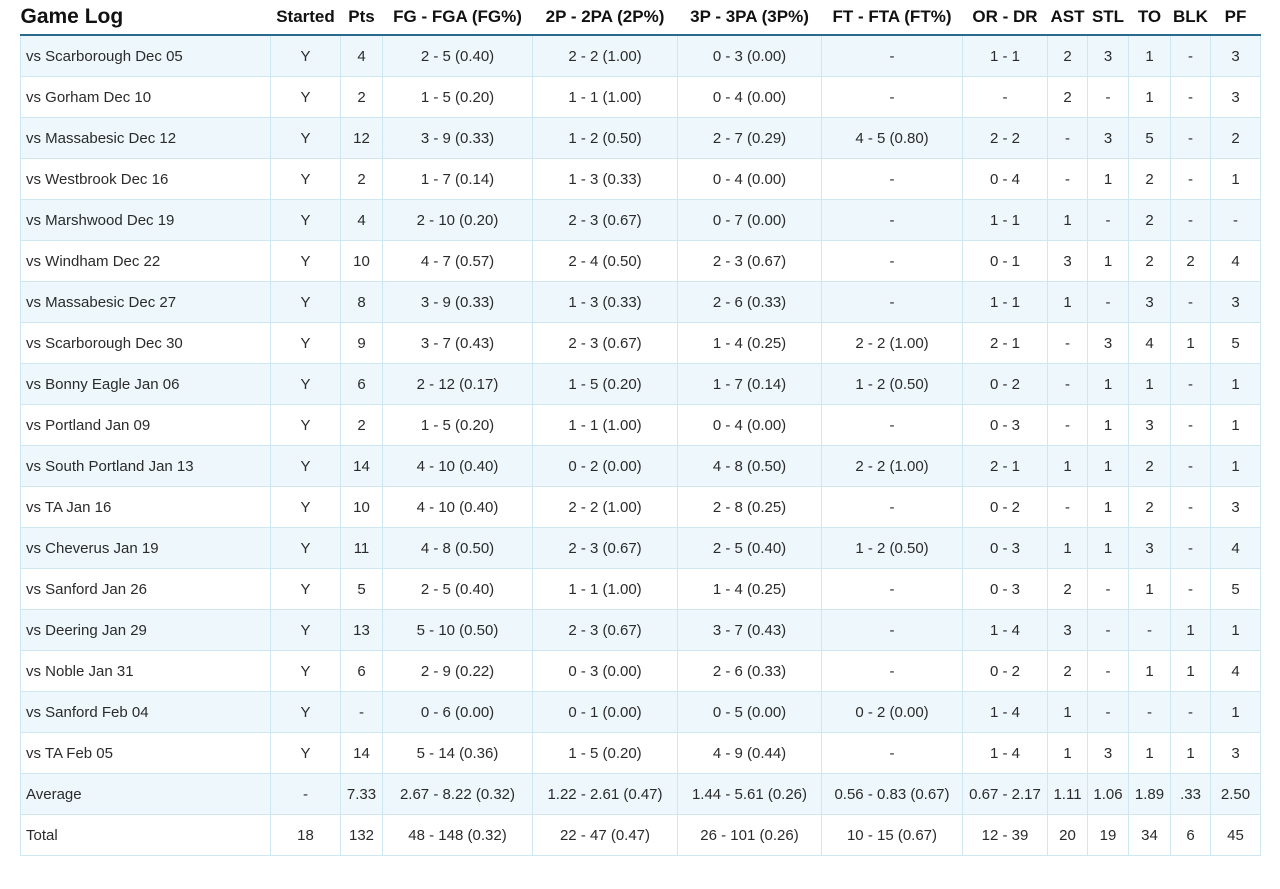  Describe the element at coordinates (457, 220) in the screenshot. I see `fg-cell: 2 - 10 (0.20)` at that location.